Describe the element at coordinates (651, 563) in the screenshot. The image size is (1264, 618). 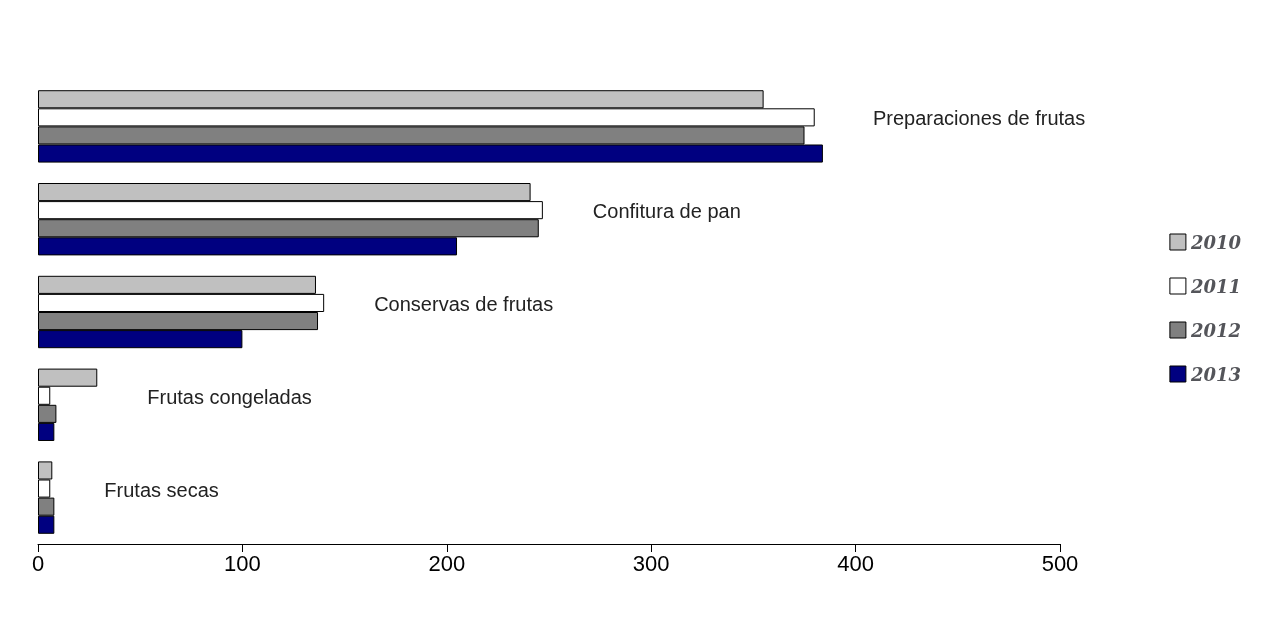
I see `x-tick-label: 300` at that location.